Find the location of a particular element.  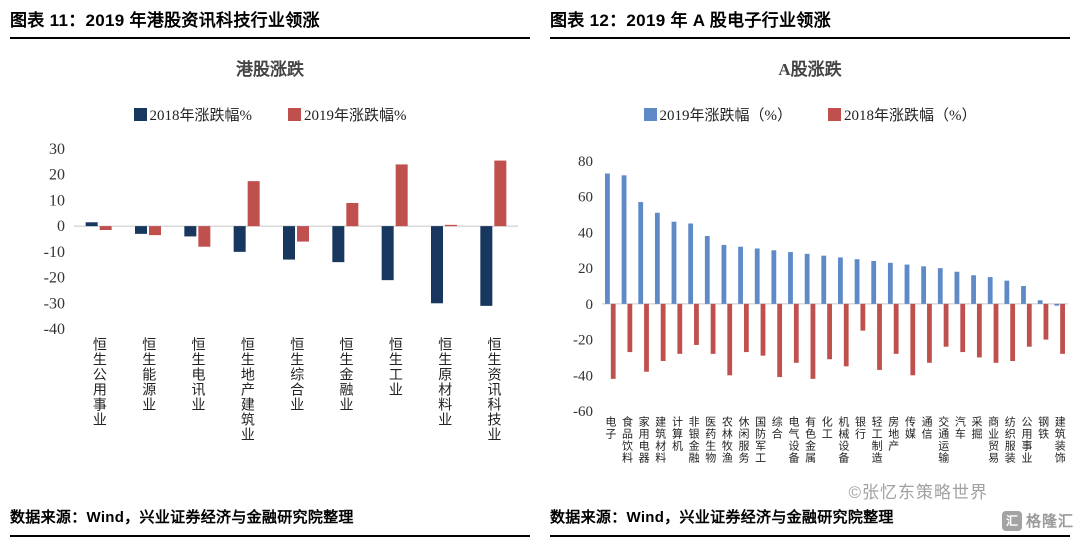

figure-12-title: 图表 12：2019 年 A 股电子行业领涨 is located at coordinates (810, 22).